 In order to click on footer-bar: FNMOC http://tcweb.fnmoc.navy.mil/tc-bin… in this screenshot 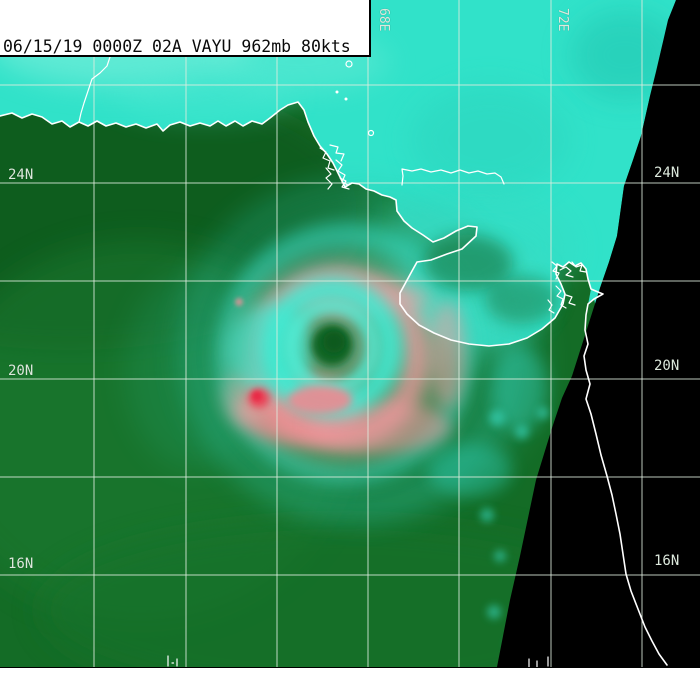, I will do `click(350, 683)`.